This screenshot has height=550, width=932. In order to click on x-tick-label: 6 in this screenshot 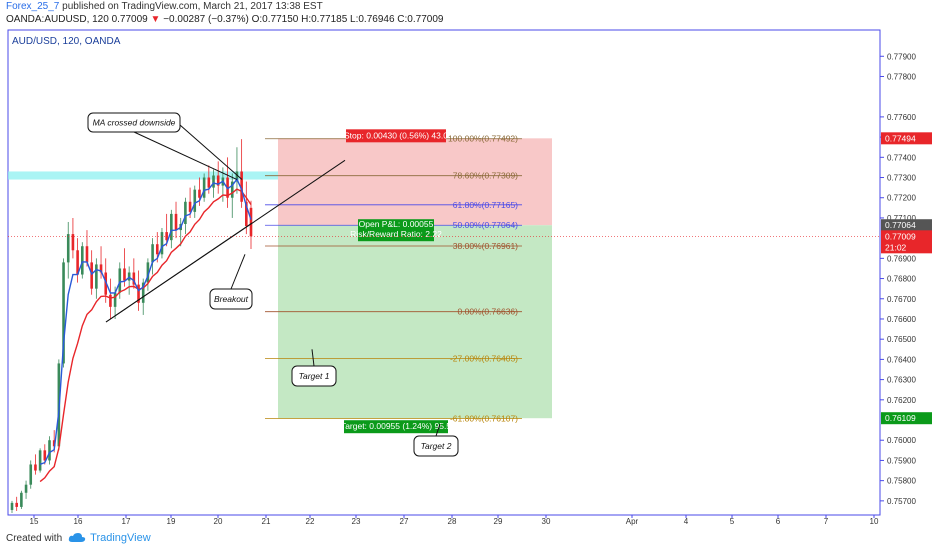, I will do `click(778, 521)`.